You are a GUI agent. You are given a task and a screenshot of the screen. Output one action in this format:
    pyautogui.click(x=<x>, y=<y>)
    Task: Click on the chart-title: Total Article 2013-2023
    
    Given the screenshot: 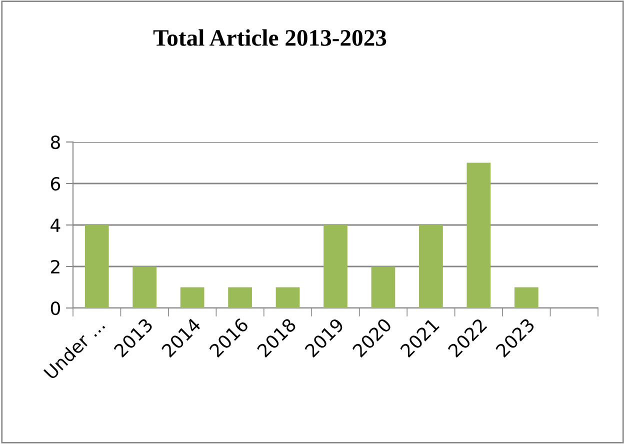 What is the action you would take?
    pyautogui.click(x=269, y=37)
    